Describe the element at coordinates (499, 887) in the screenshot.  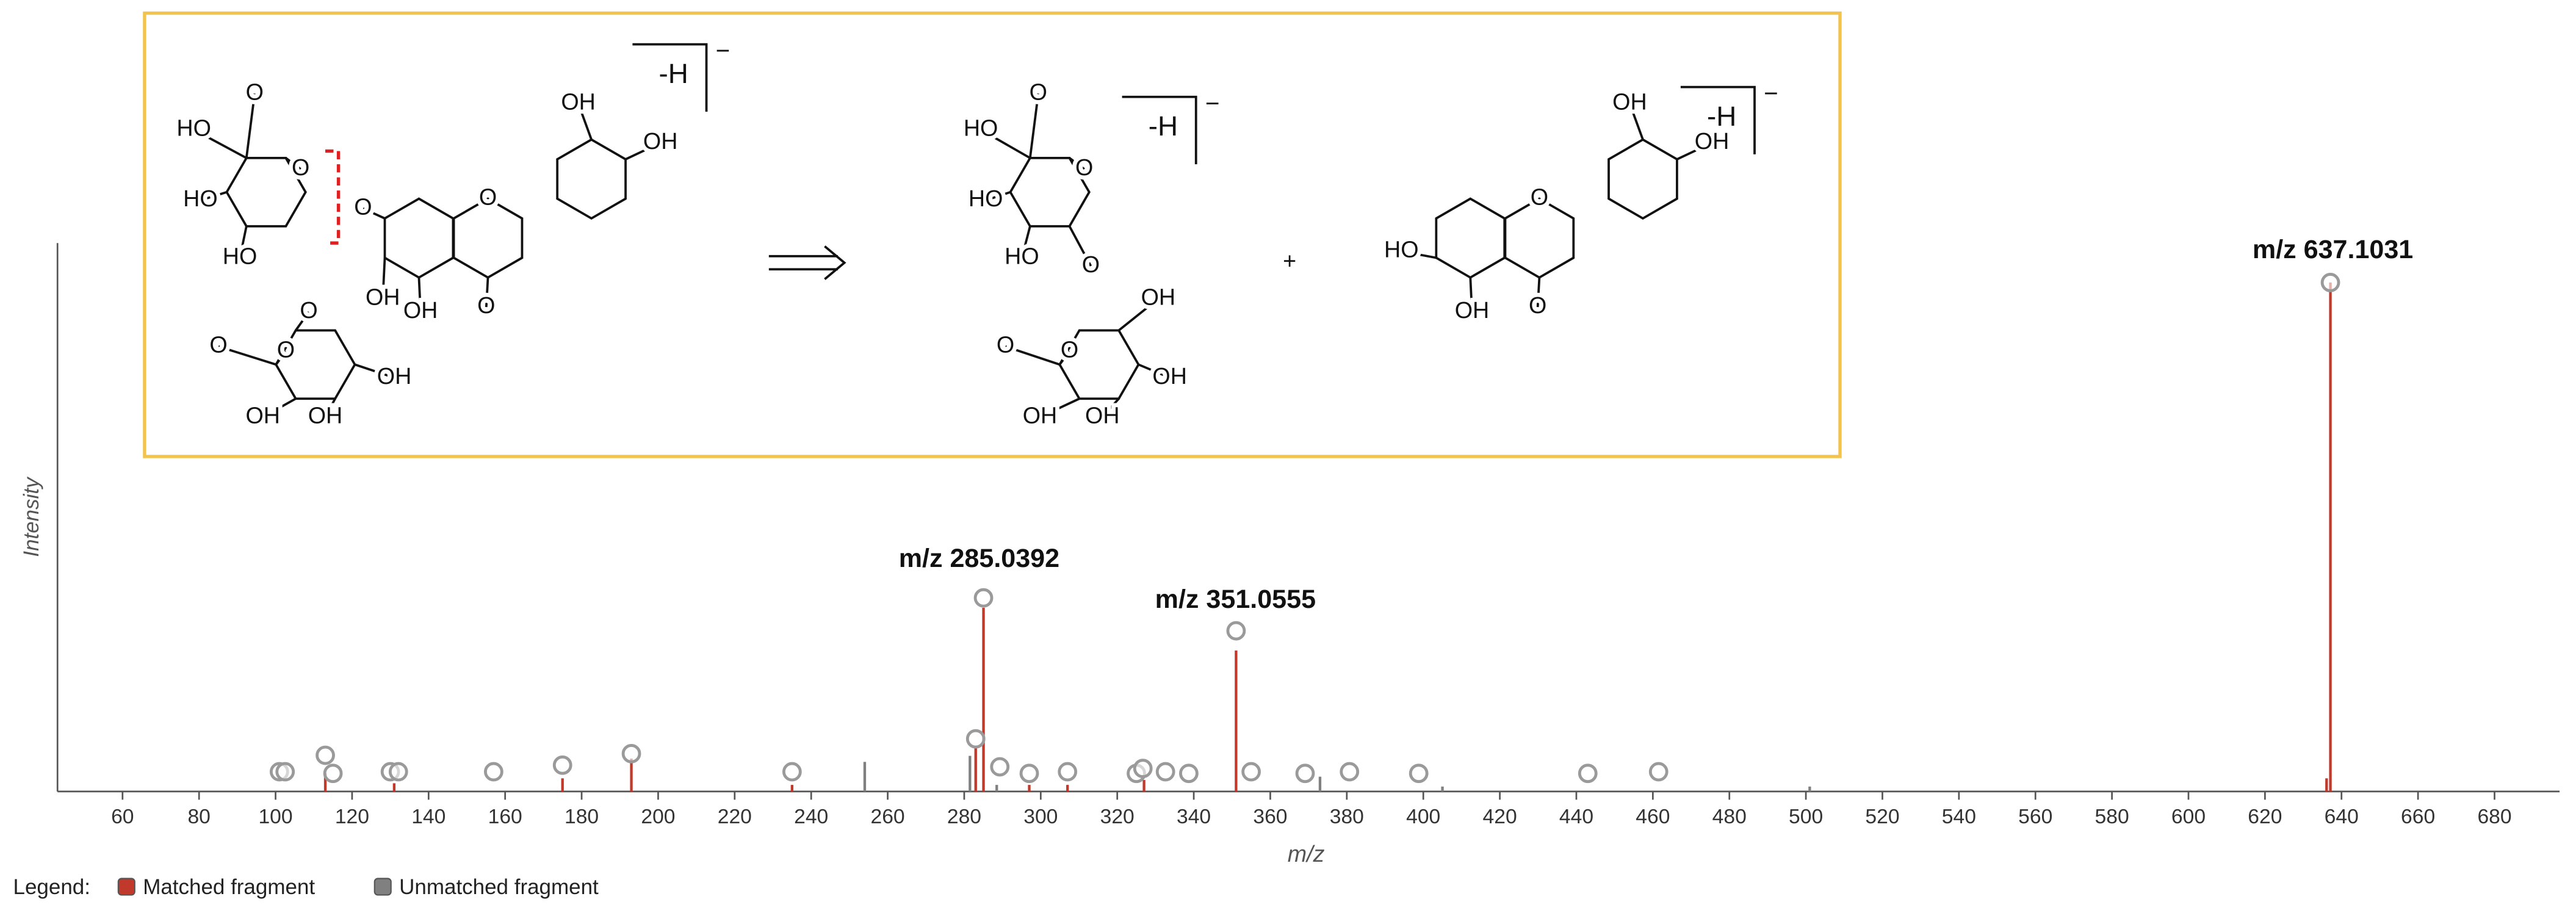
I see `legend-label: Unmatched fragment` at that location.